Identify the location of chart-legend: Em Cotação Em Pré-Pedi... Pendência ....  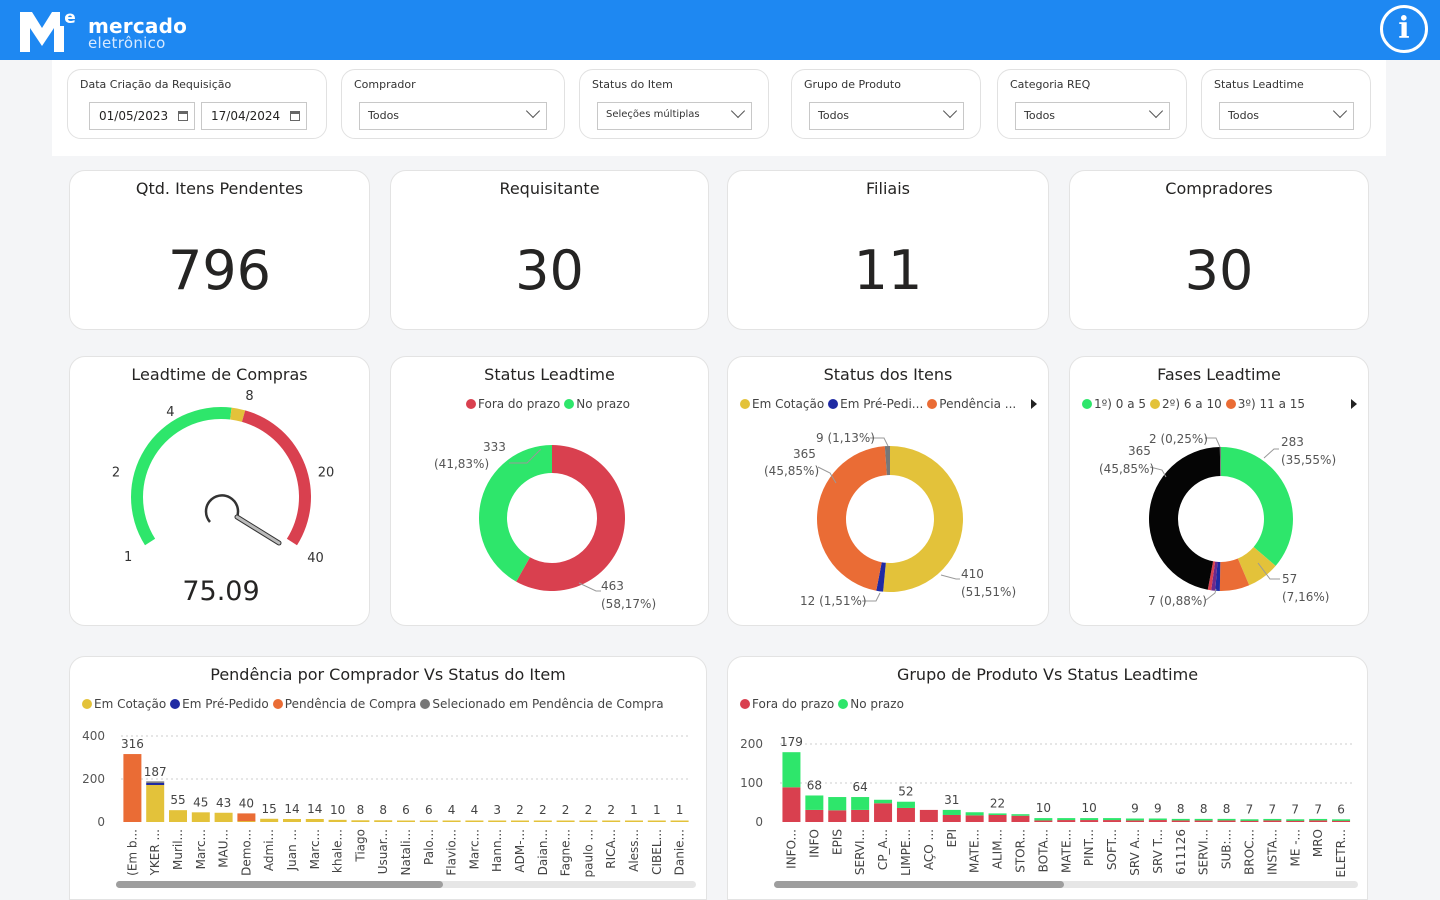
(880, 404).